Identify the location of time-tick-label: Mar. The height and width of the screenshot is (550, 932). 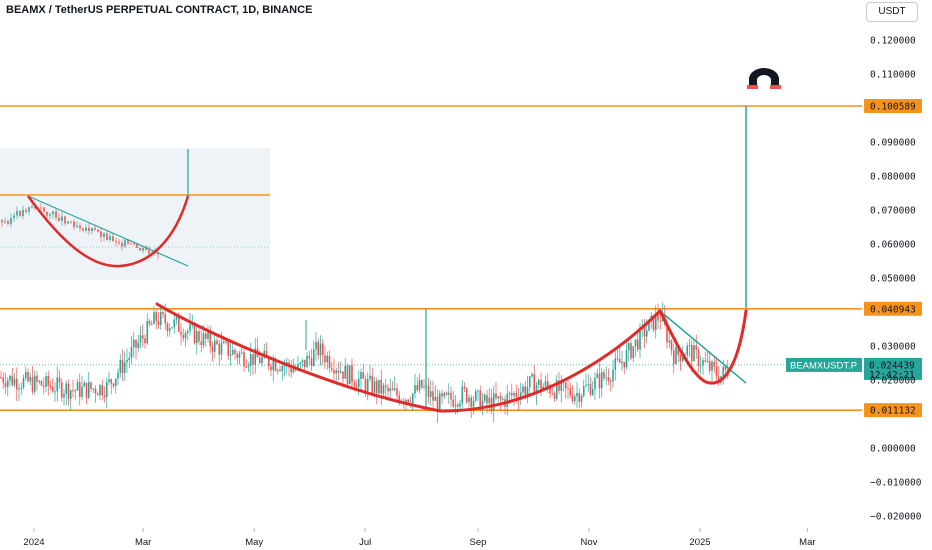
(807, 542).